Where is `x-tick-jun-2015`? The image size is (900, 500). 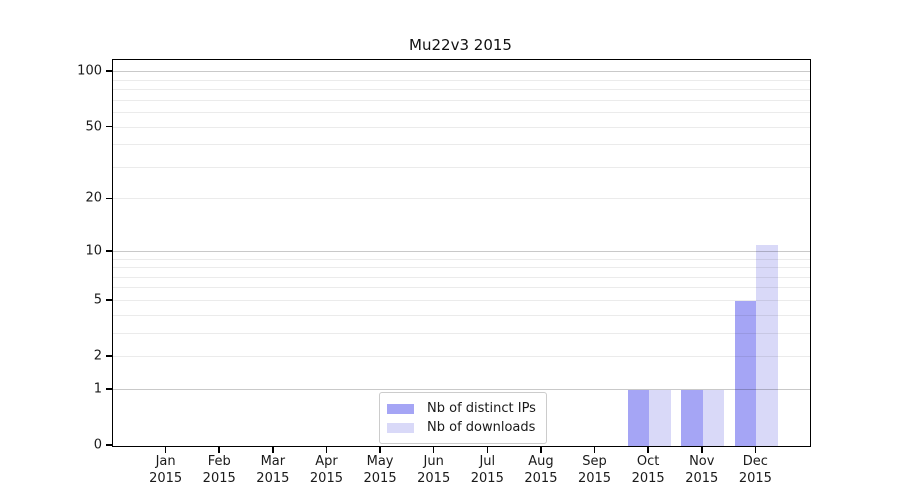 x-tick-jun-2015 is located at coordinates (433, 449).